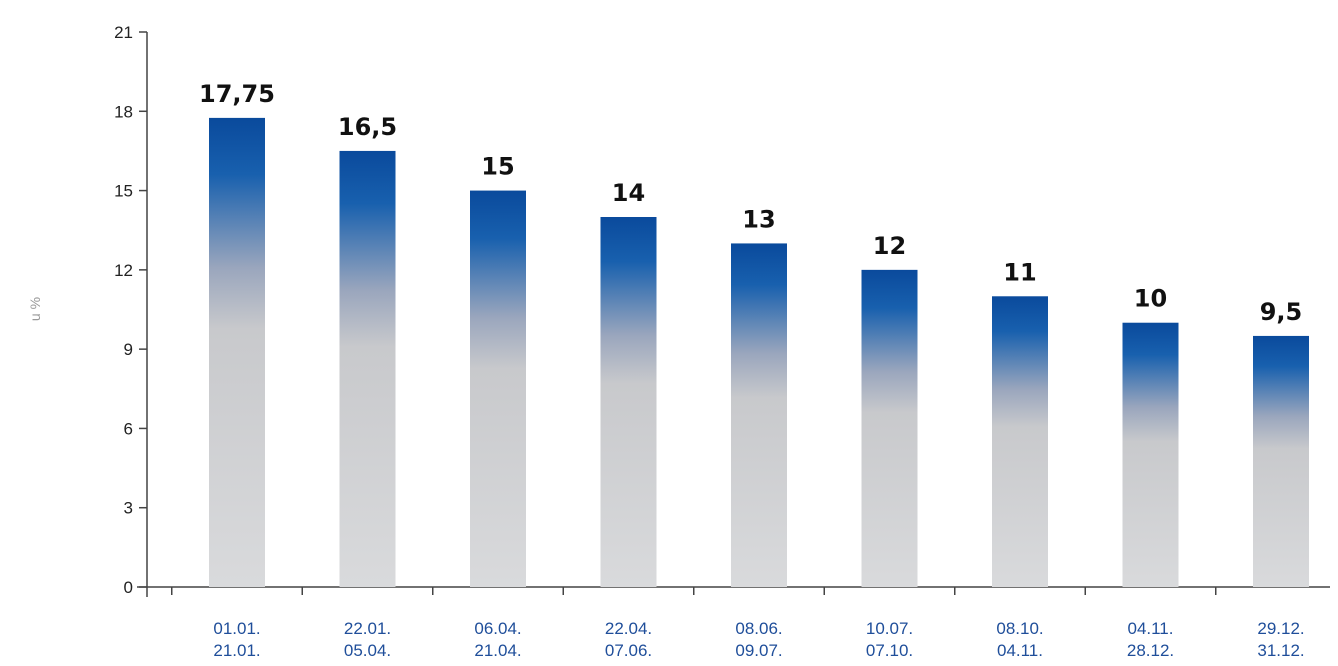 This screenshot has height=666, width=1338. Describe the element at coordinates (237, 94) in the screenshot. I see `data-label: 17,75` at that location.